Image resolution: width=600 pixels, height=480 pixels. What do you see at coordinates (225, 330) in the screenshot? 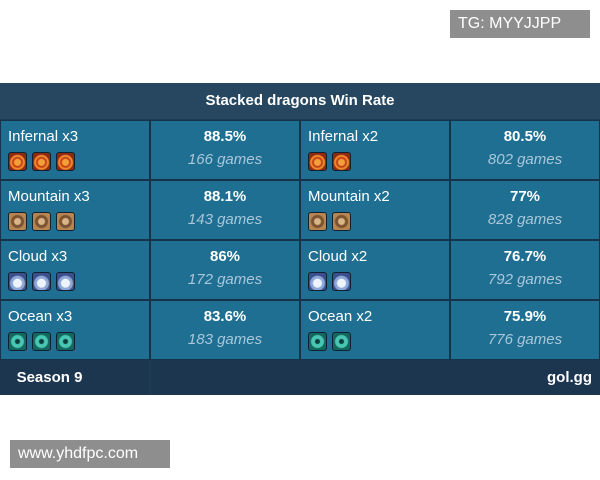
I see `cell: 83.6% 183 games` at bounding box center [225, 330].